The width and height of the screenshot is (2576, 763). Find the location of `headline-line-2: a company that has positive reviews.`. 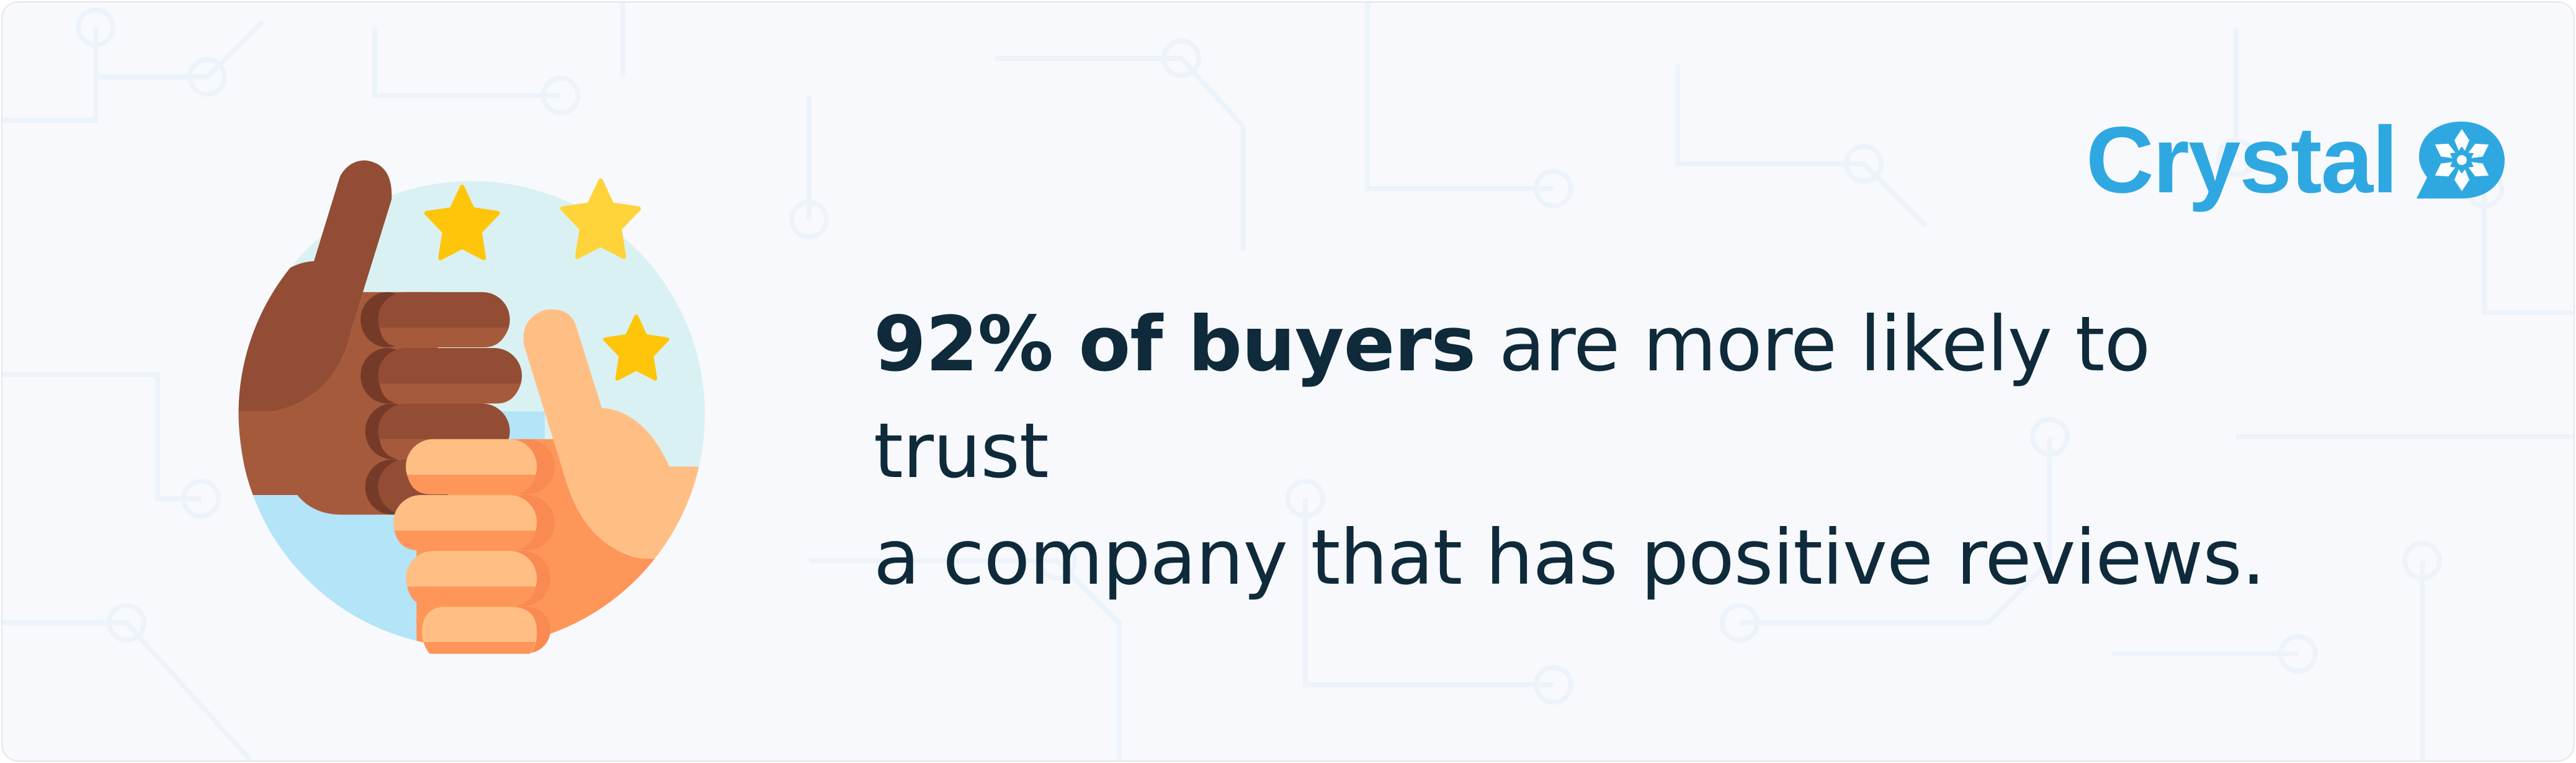

headline-line-2: a company that has positive reviews. is located at coordinates (1570, 558).